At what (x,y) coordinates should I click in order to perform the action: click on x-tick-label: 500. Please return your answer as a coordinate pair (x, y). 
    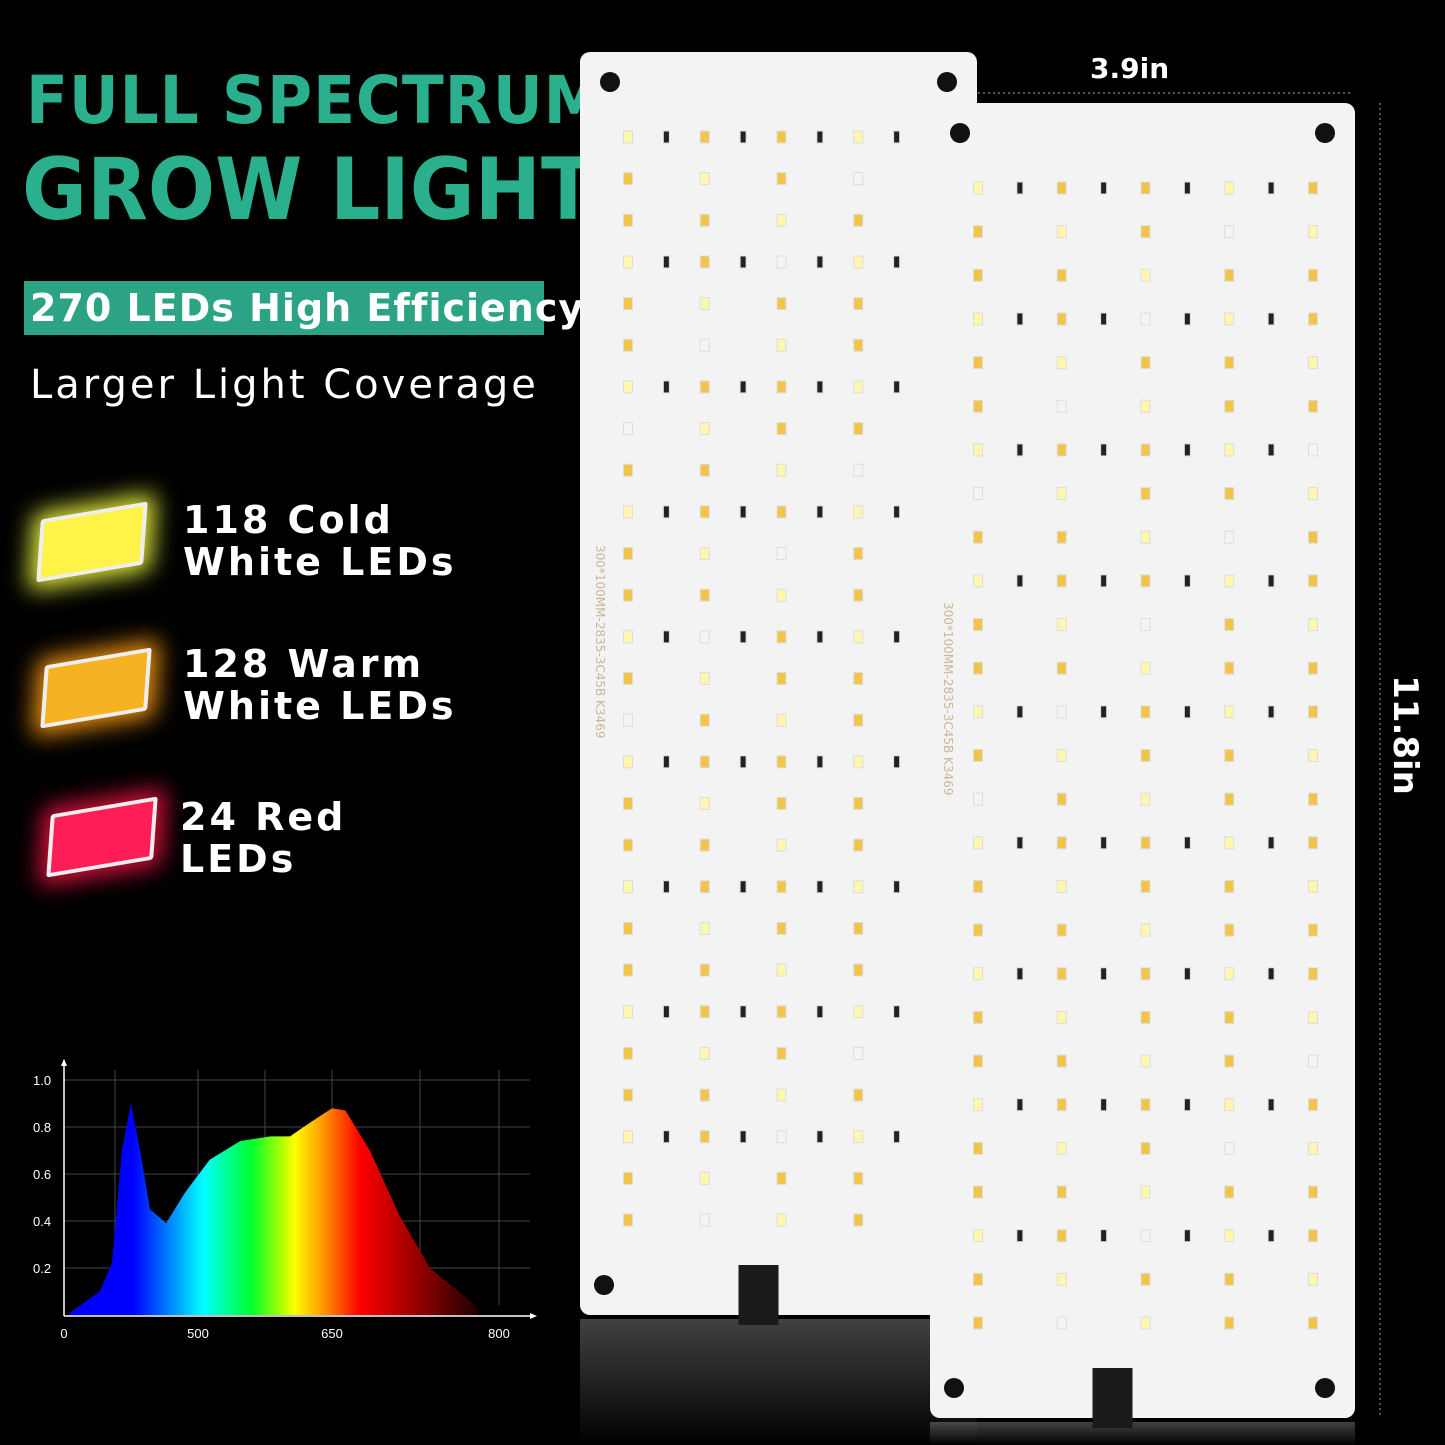
    Looking at the image, I should click on (198, 1333).